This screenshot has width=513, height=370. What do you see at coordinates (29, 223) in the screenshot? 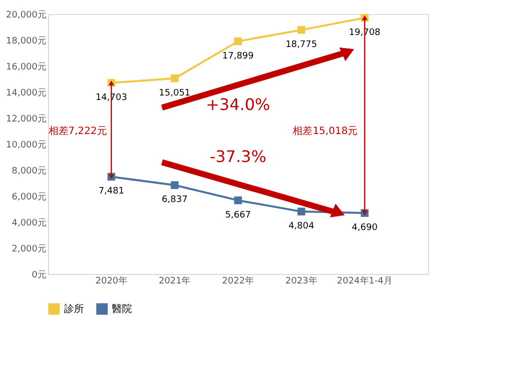
I see `y-tick-label: 4,000元` at bounding box center [29, 223].